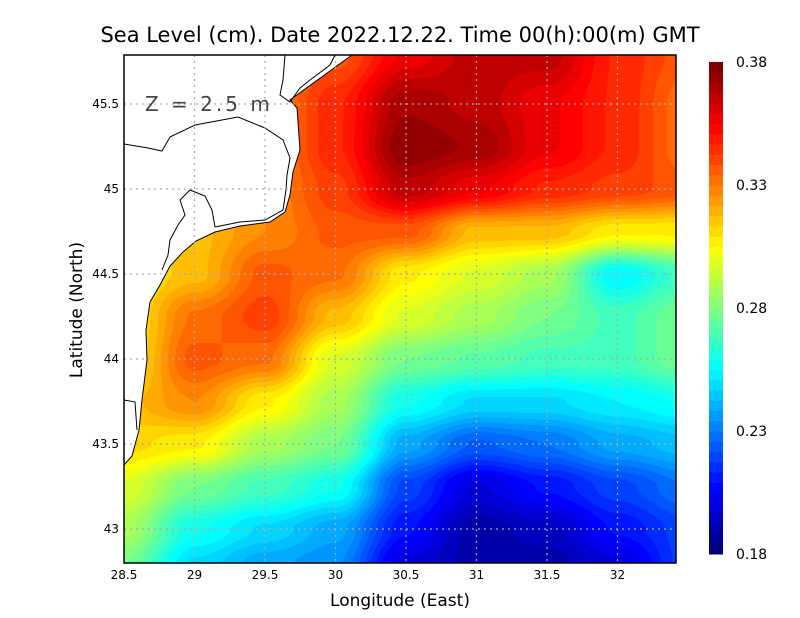  Describe the element at coordinates (265, 575) in the screenshot. I see `x-tick-label: 29.5` at that location.